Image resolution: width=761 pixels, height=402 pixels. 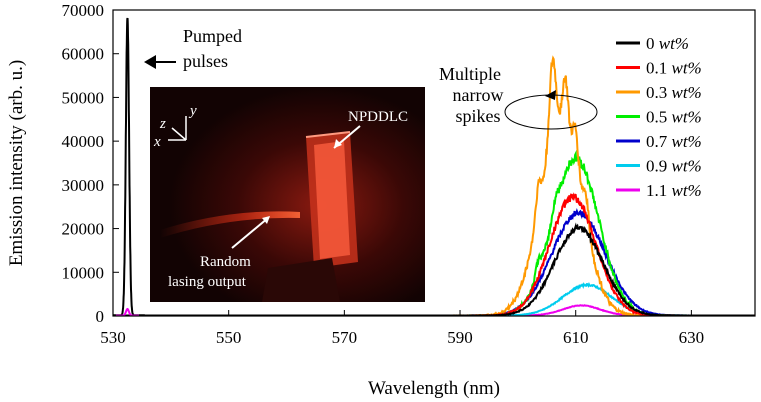 What do you see at coordinates (478, 95) in the screenshot?
I see `spikes-label-line2: narrow` at bounding box center [478, 95].